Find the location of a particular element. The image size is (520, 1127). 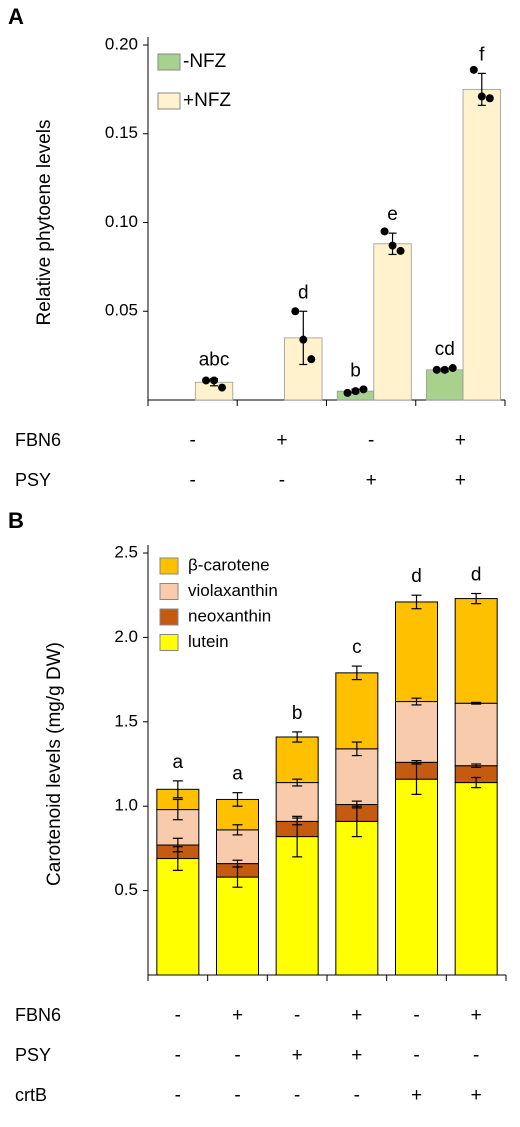

y-tick-label: 1.5 is located at coordinates (126, 720).